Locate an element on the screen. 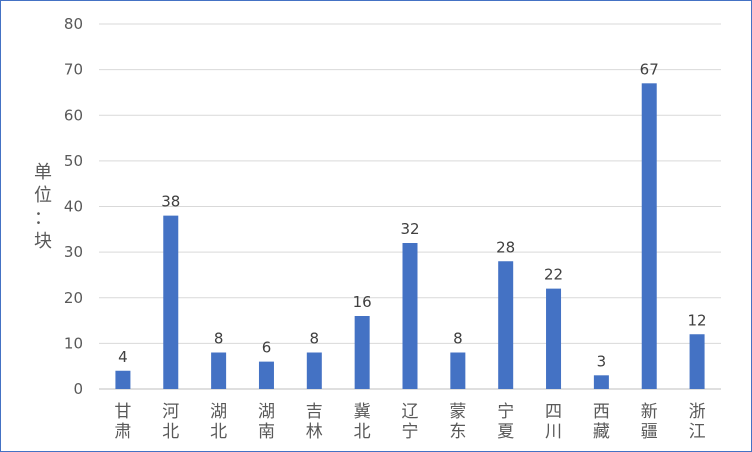 The width and height of the screenshot is (752, 452). y-tick-label: 10 is located at coordinates (73, 343).